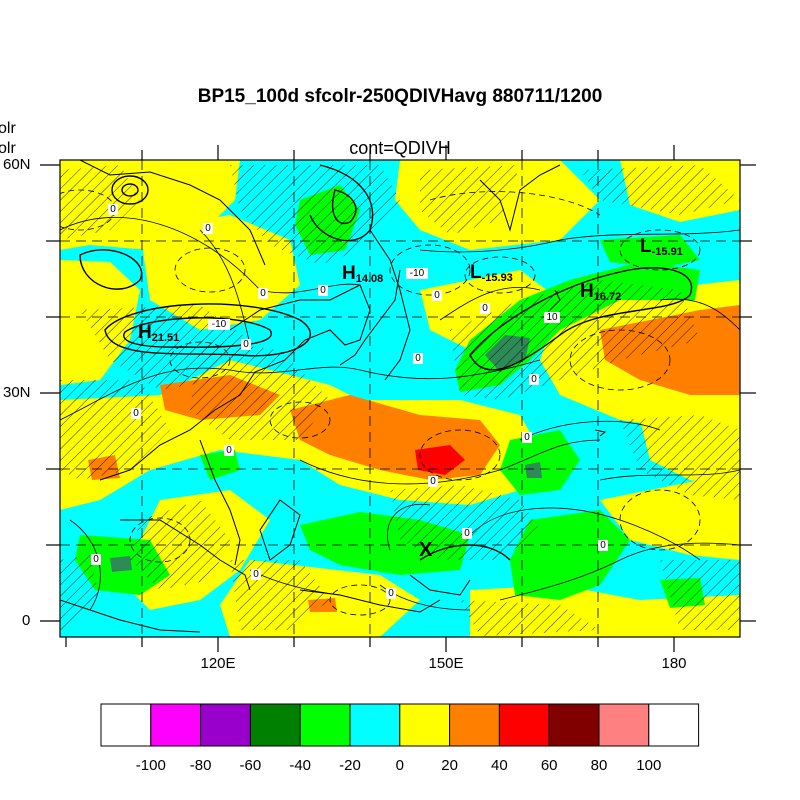 Image resolution: width=800 pixels, height=800 pixels. I want to click on colorbar, so click(400, 725).